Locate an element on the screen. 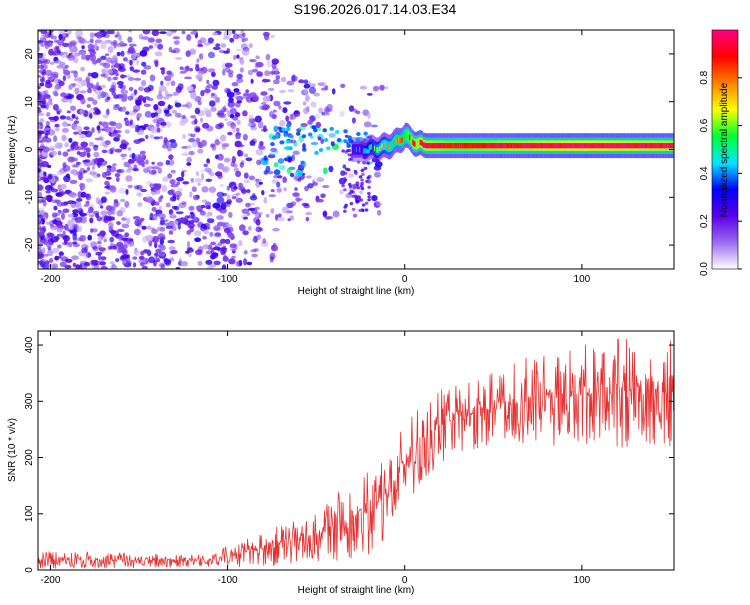 The image size is (750, 605). x-tick-label: 100 is located at coordinates (582, 580).